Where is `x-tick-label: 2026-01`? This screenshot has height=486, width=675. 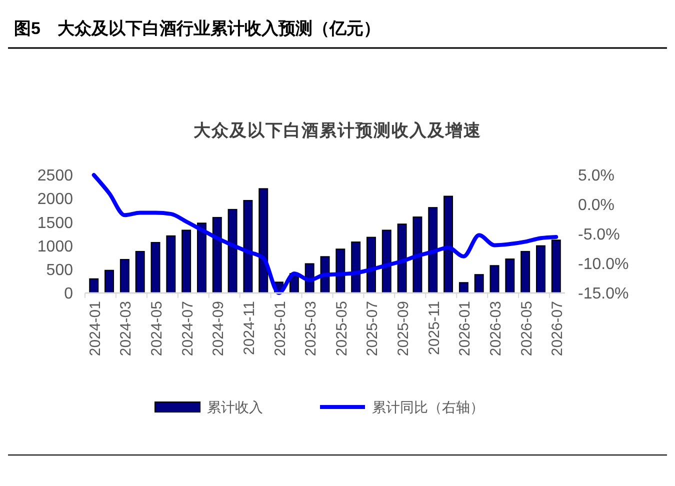 x-tick-label: 2026-01 is located at coordinates (465, 328).